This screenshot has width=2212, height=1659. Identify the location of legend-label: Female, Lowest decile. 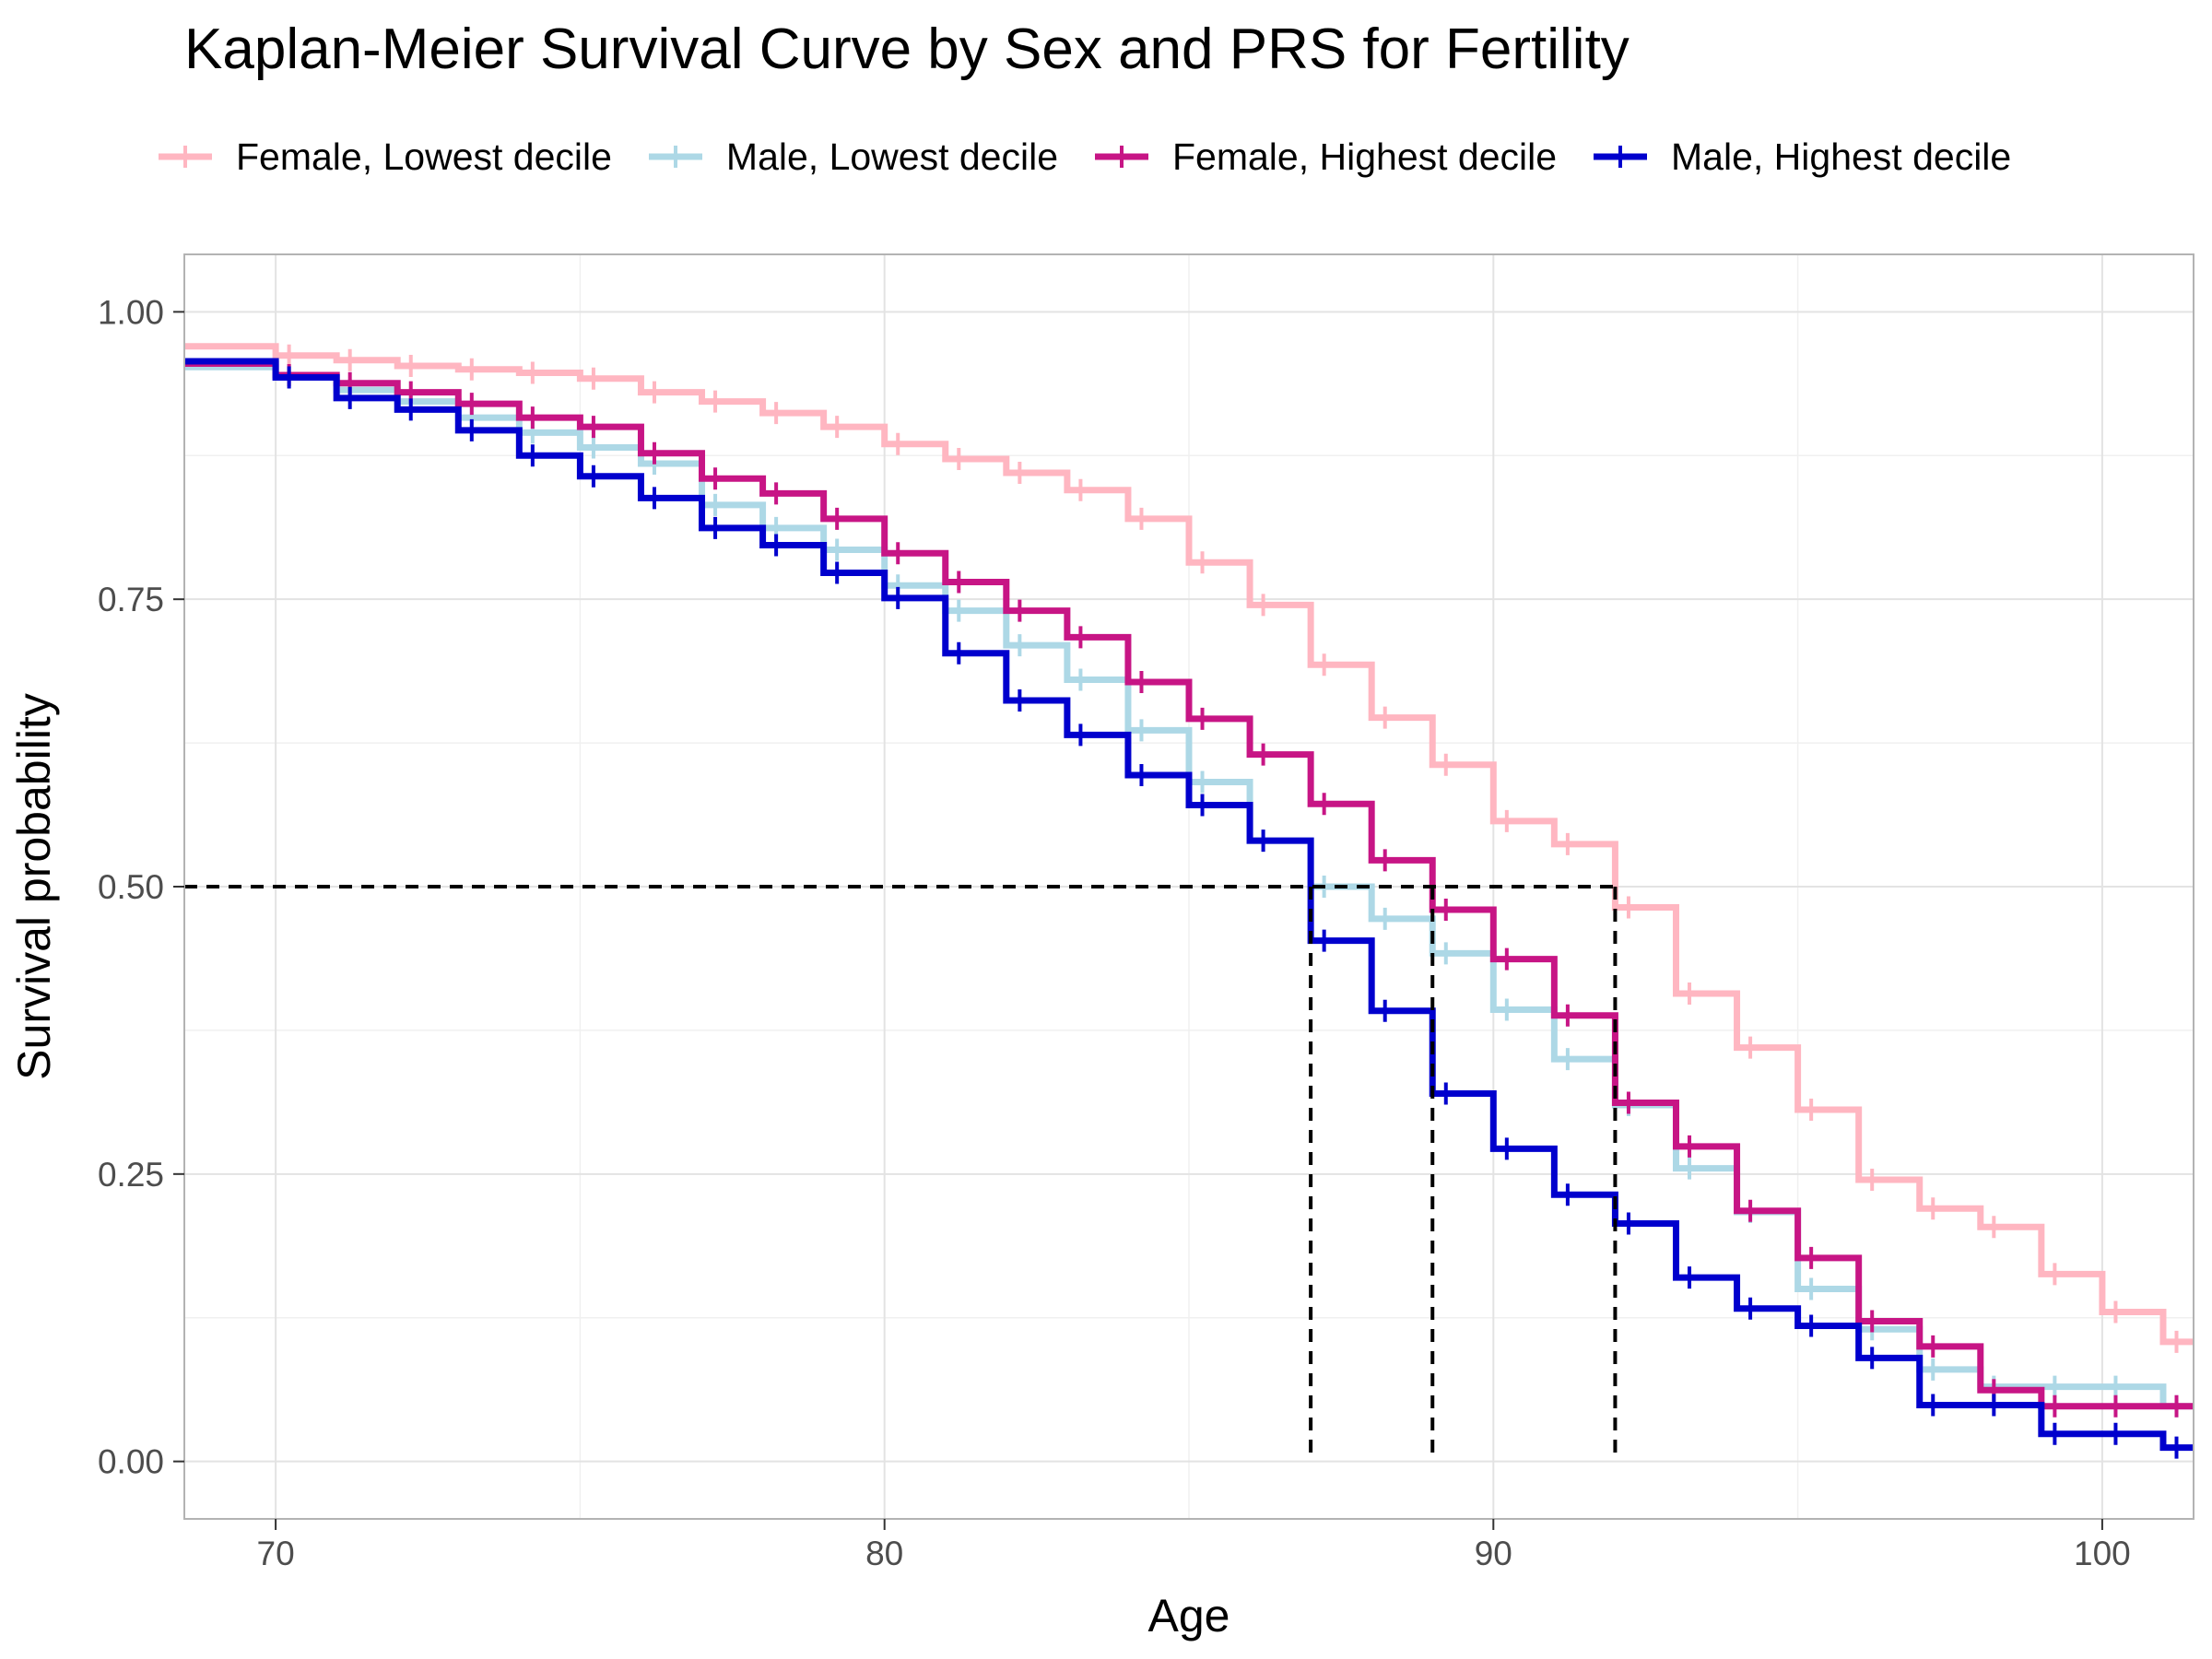
(424, 156).